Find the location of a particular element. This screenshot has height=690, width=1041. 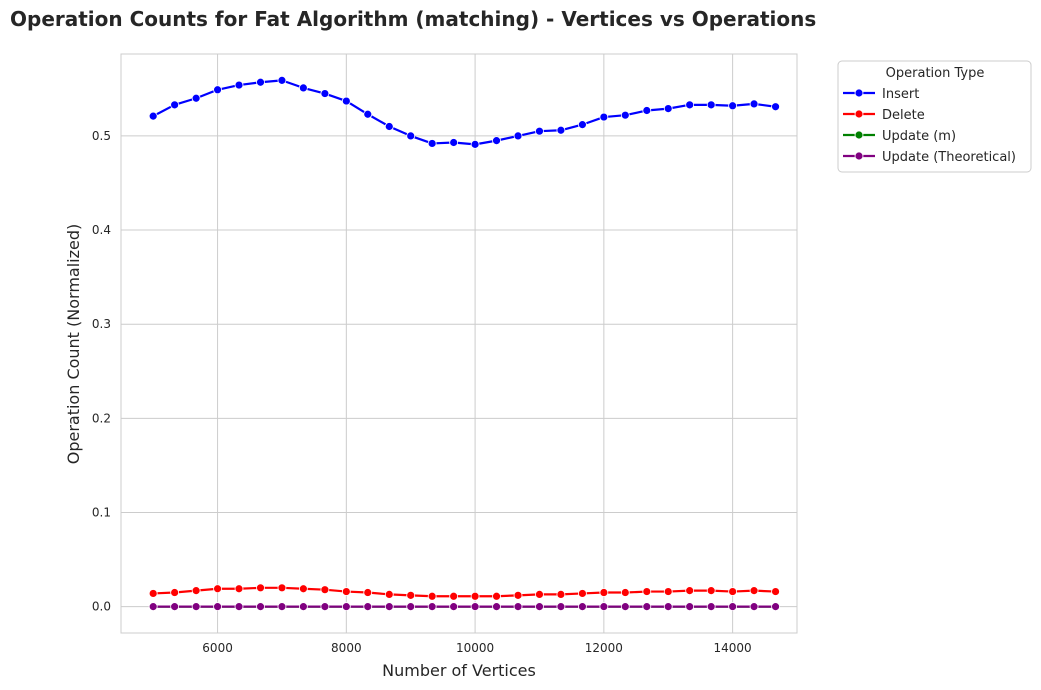

legend-item-update-theoretical: Update (Theoretical) is located at coordinates (929, 157).